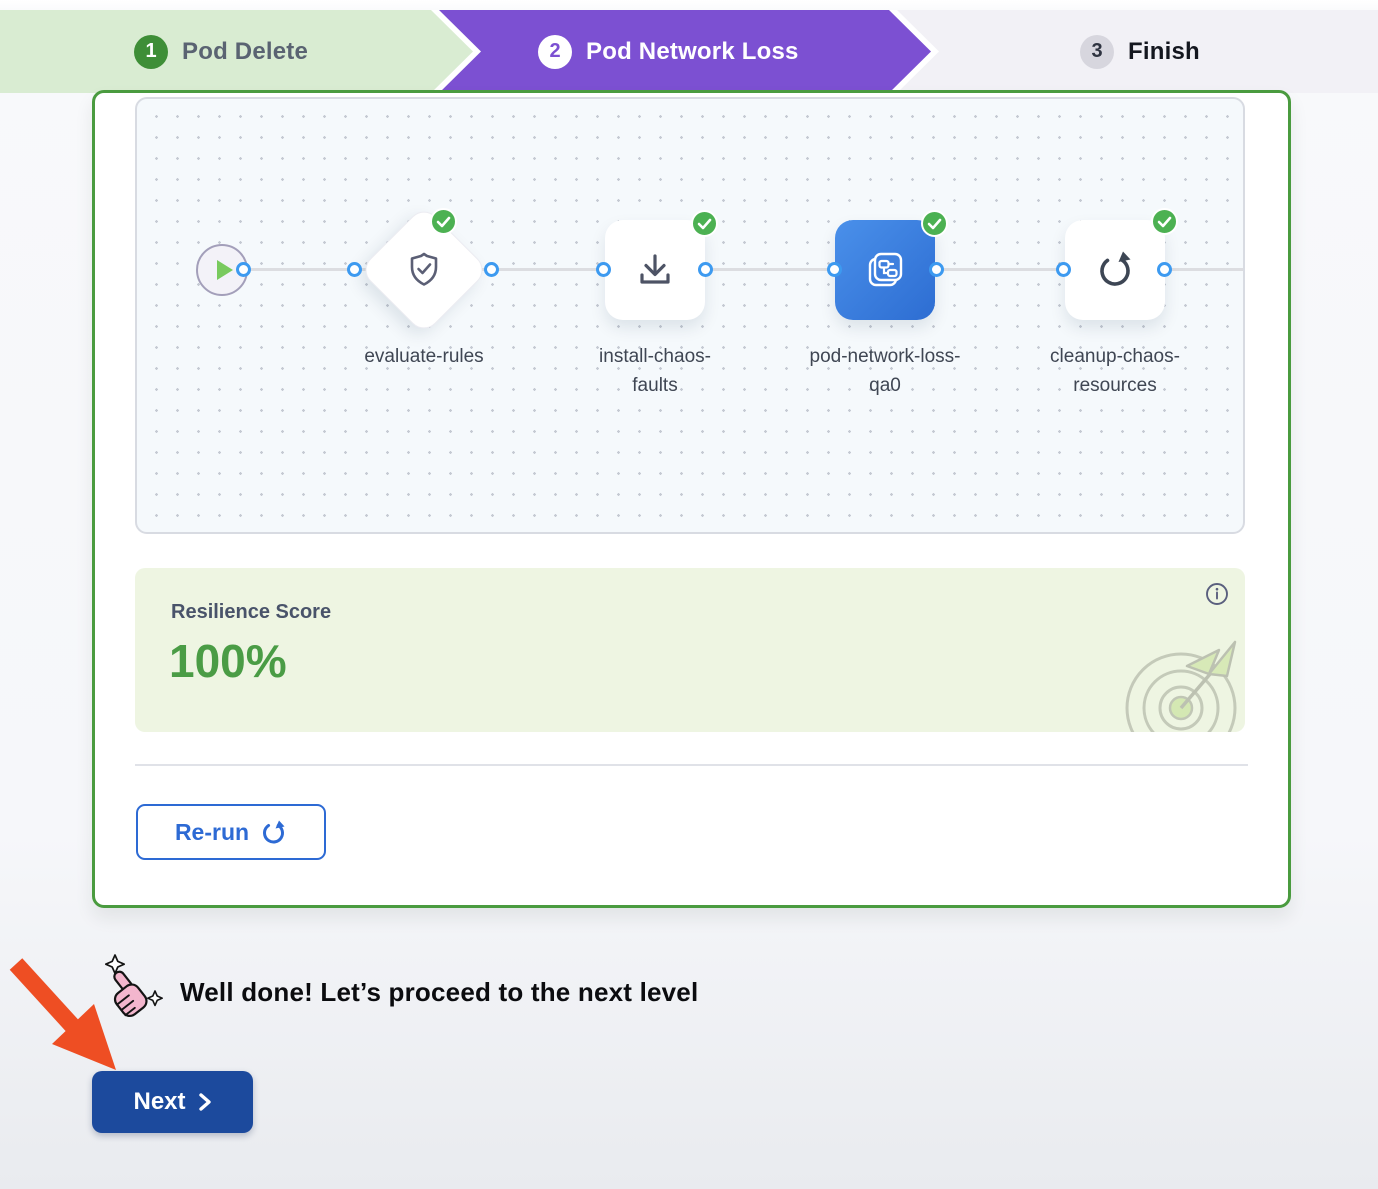 The image size is (1378, 1189). I want to click on node-label: cleanup-chaos- resources, so click(1115, 371).